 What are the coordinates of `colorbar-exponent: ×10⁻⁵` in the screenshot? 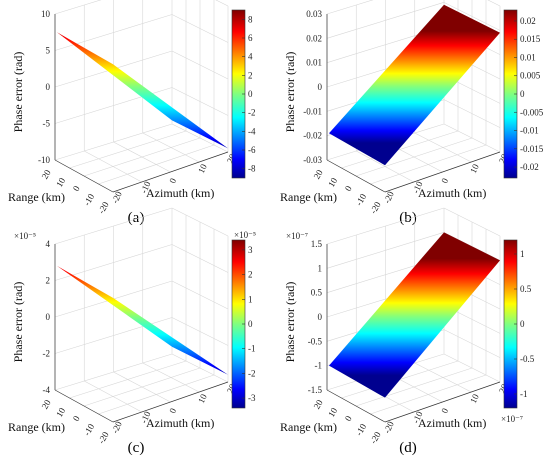 It's located at (245, 235).